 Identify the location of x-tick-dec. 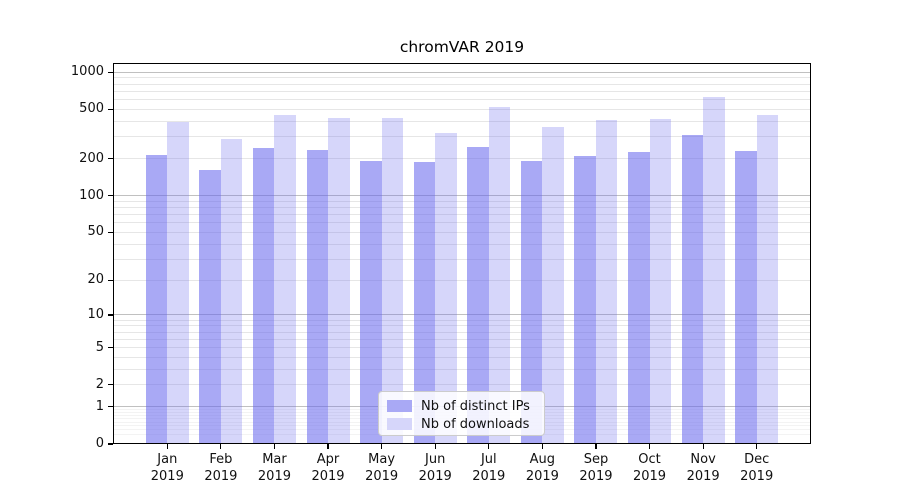
(757, 446).